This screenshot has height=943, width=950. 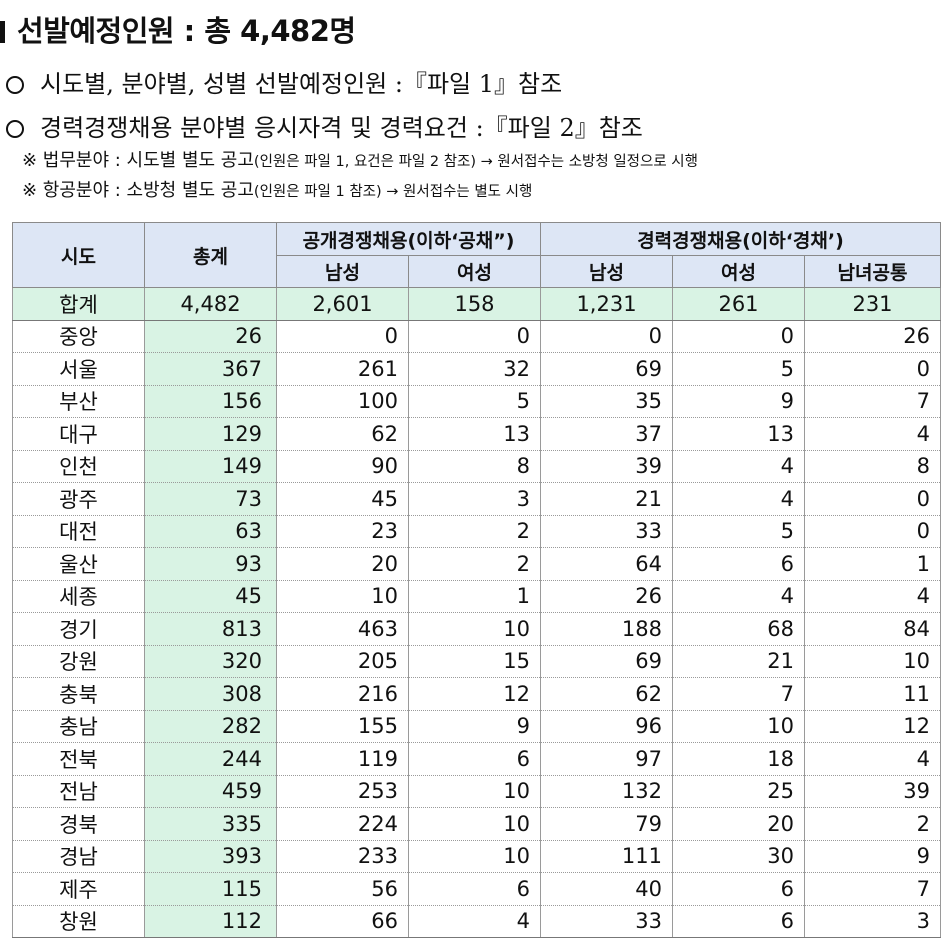 What do you see at coordinates (78, 336) in the screenshot?
I see `row-region: 중앙` at bounding box center [78, 336].